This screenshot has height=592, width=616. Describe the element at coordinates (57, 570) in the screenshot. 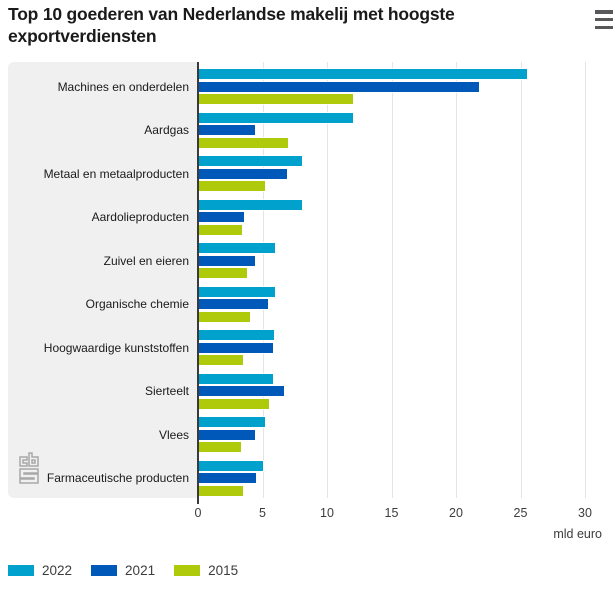

I see `legend-label: 2022` at that location.